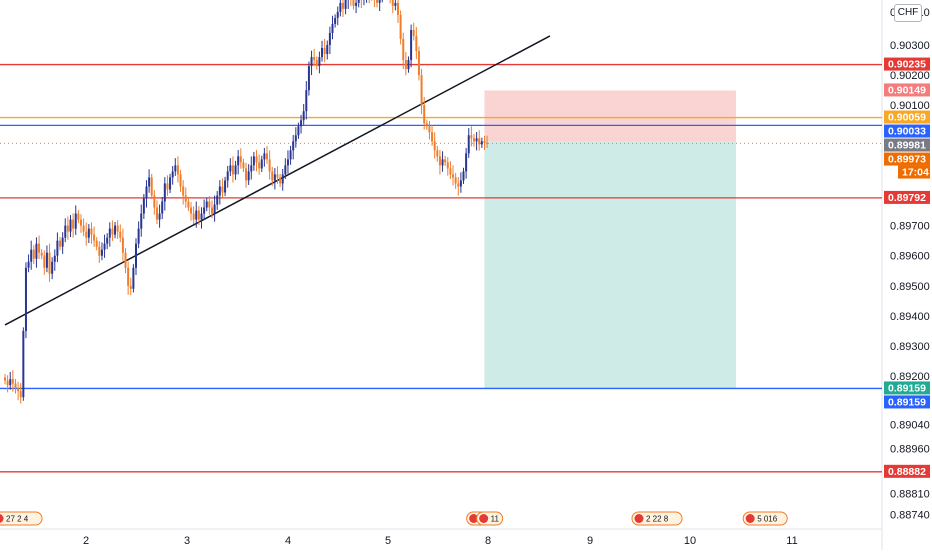 This screenshot has width=932, height=555. What do you see at coordinates (908, 13) in the screenshot?
I see `currency-button: CHF` at bounding box center [908, 13].